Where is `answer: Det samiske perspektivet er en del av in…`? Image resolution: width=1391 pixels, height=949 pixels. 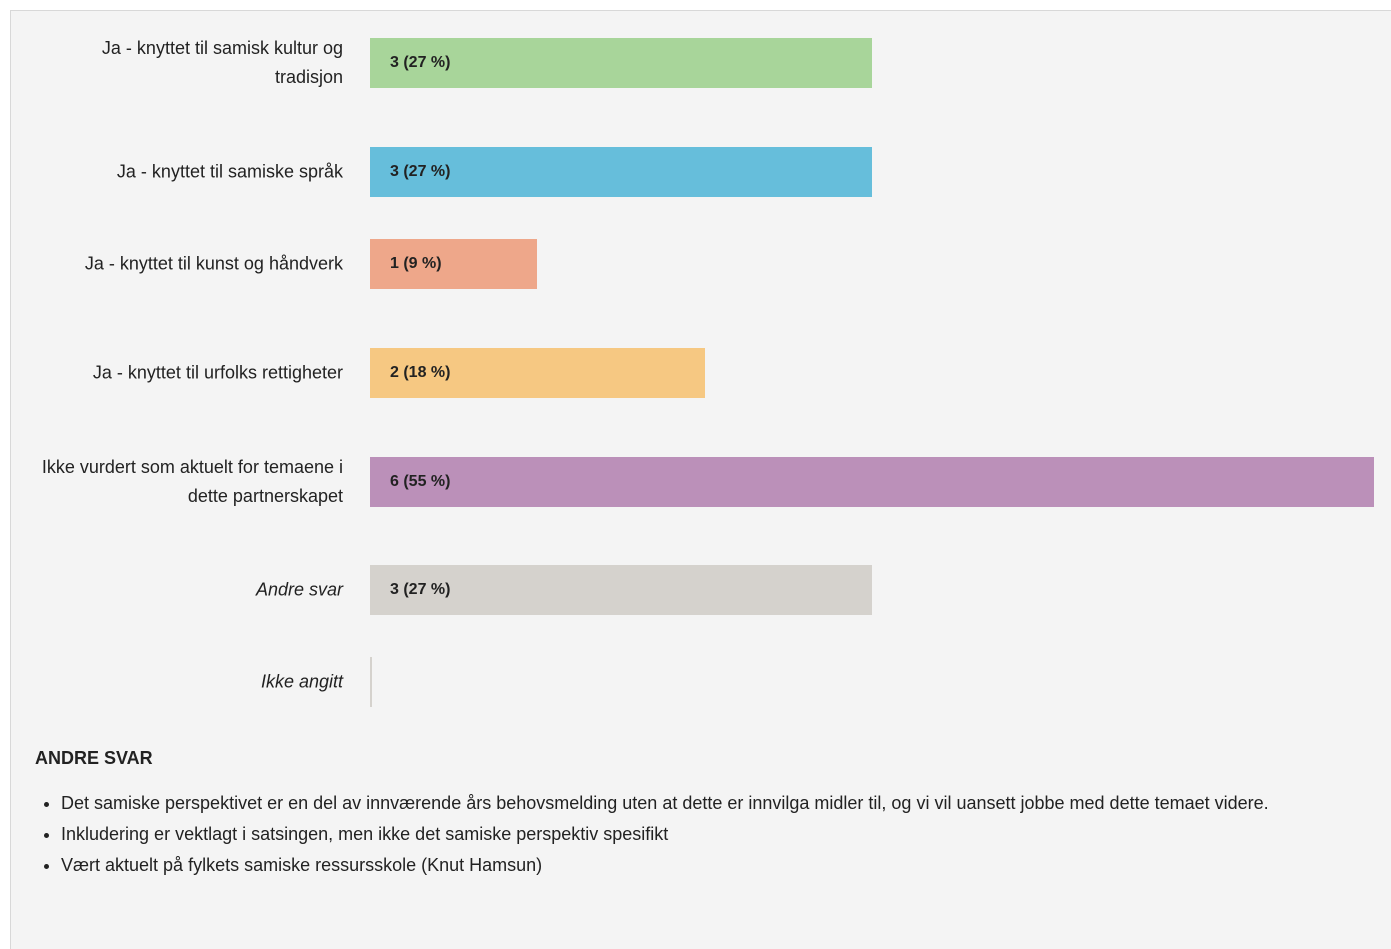 answer: Det samiske perspektivet er en del av in… is located at coordinates (721, 803).